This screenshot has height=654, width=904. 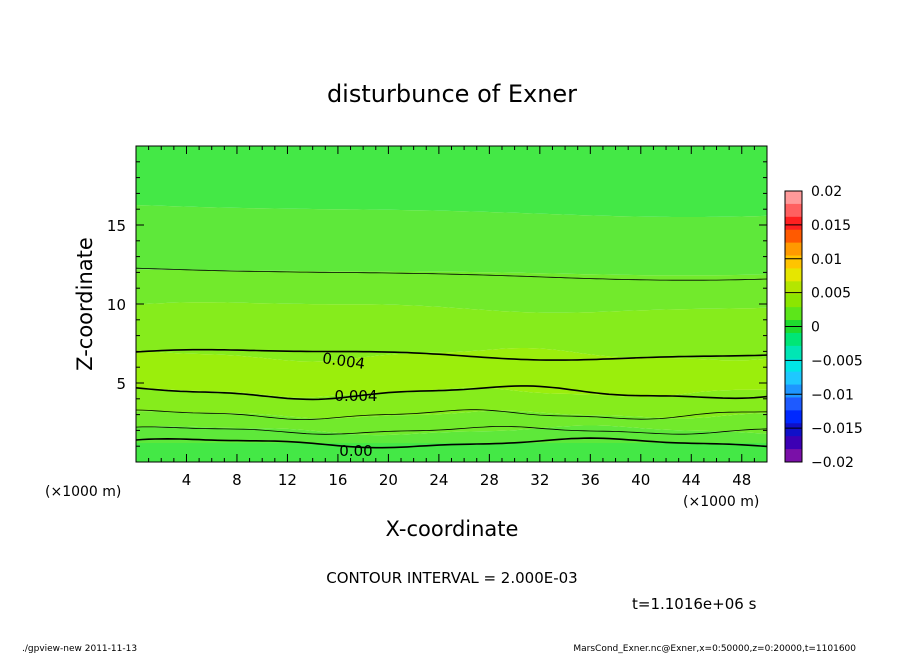 I want to click on x-tick-label: 44, so click(x=691, y=480).